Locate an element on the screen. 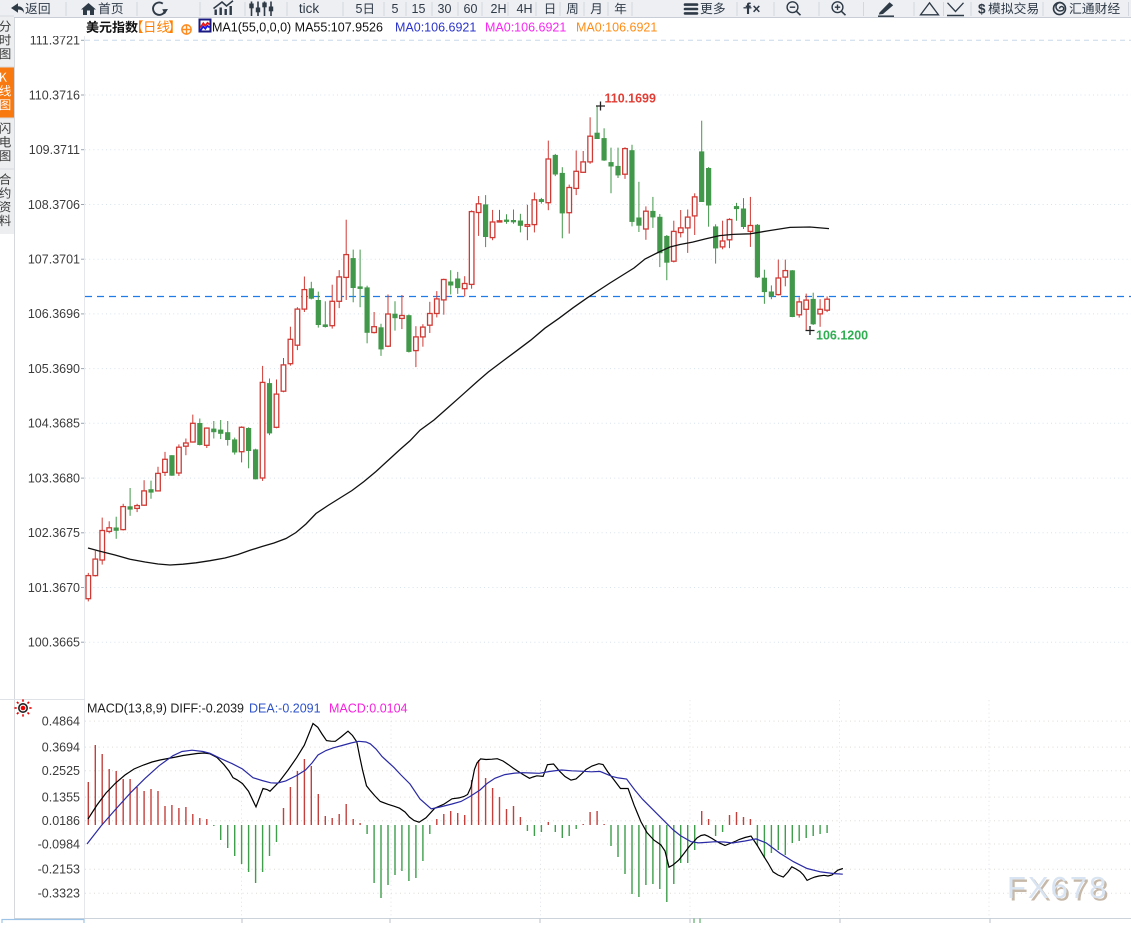  svg-text: 107.3701 is located at coordinates (54, 260).